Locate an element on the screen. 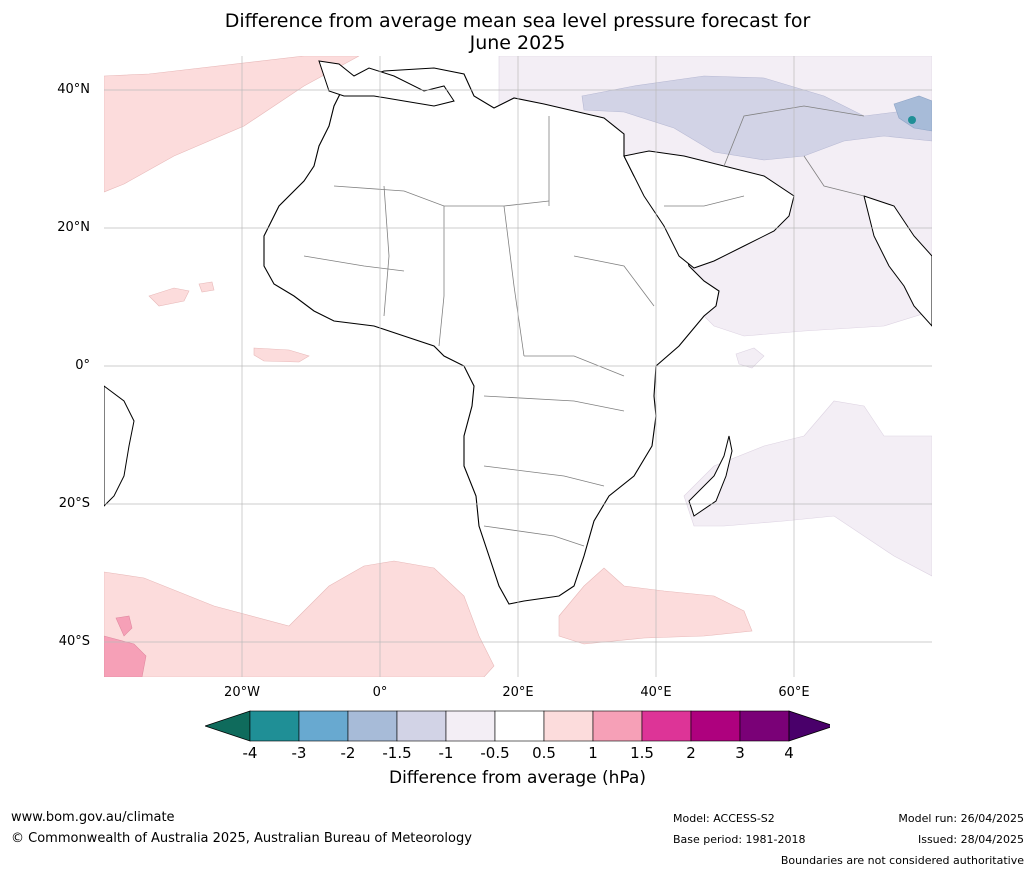  anomaly-south-atlantic is located at coordinates (299, 618).